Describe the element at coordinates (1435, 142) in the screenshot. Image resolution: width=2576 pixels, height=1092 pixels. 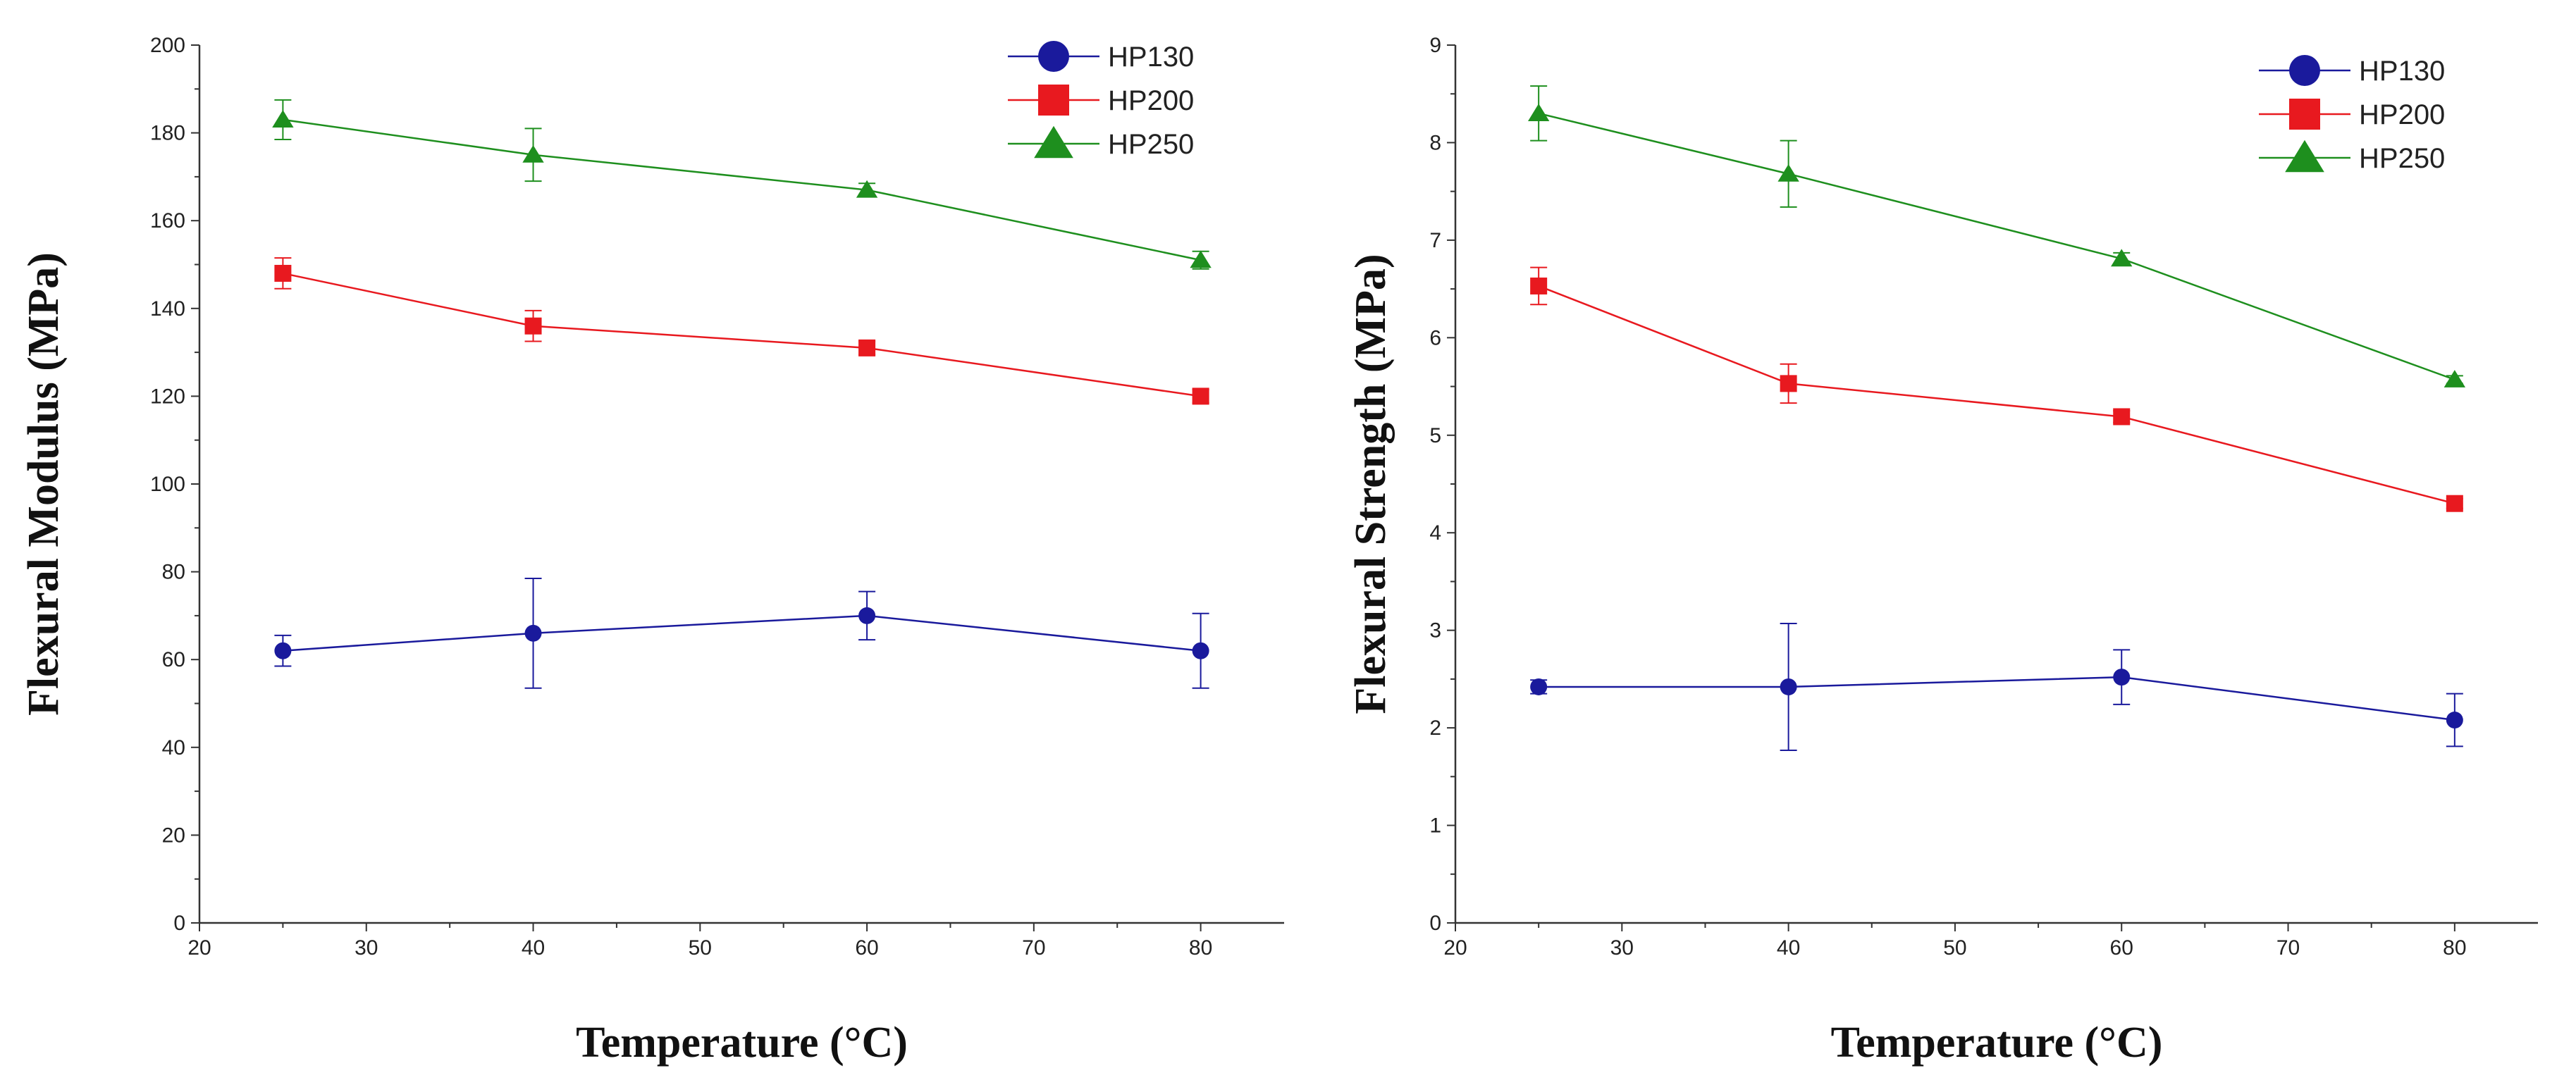
I see `y-tick-label: 8` at that location.